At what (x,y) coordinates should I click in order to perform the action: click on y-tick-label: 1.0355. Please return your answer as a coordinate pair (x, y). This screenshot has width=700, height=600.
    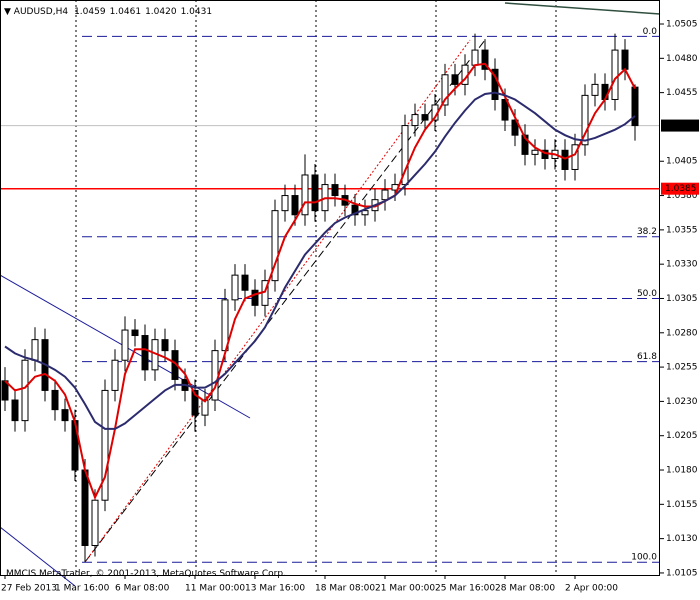
    Looking at the image, I should click on (682, 230).